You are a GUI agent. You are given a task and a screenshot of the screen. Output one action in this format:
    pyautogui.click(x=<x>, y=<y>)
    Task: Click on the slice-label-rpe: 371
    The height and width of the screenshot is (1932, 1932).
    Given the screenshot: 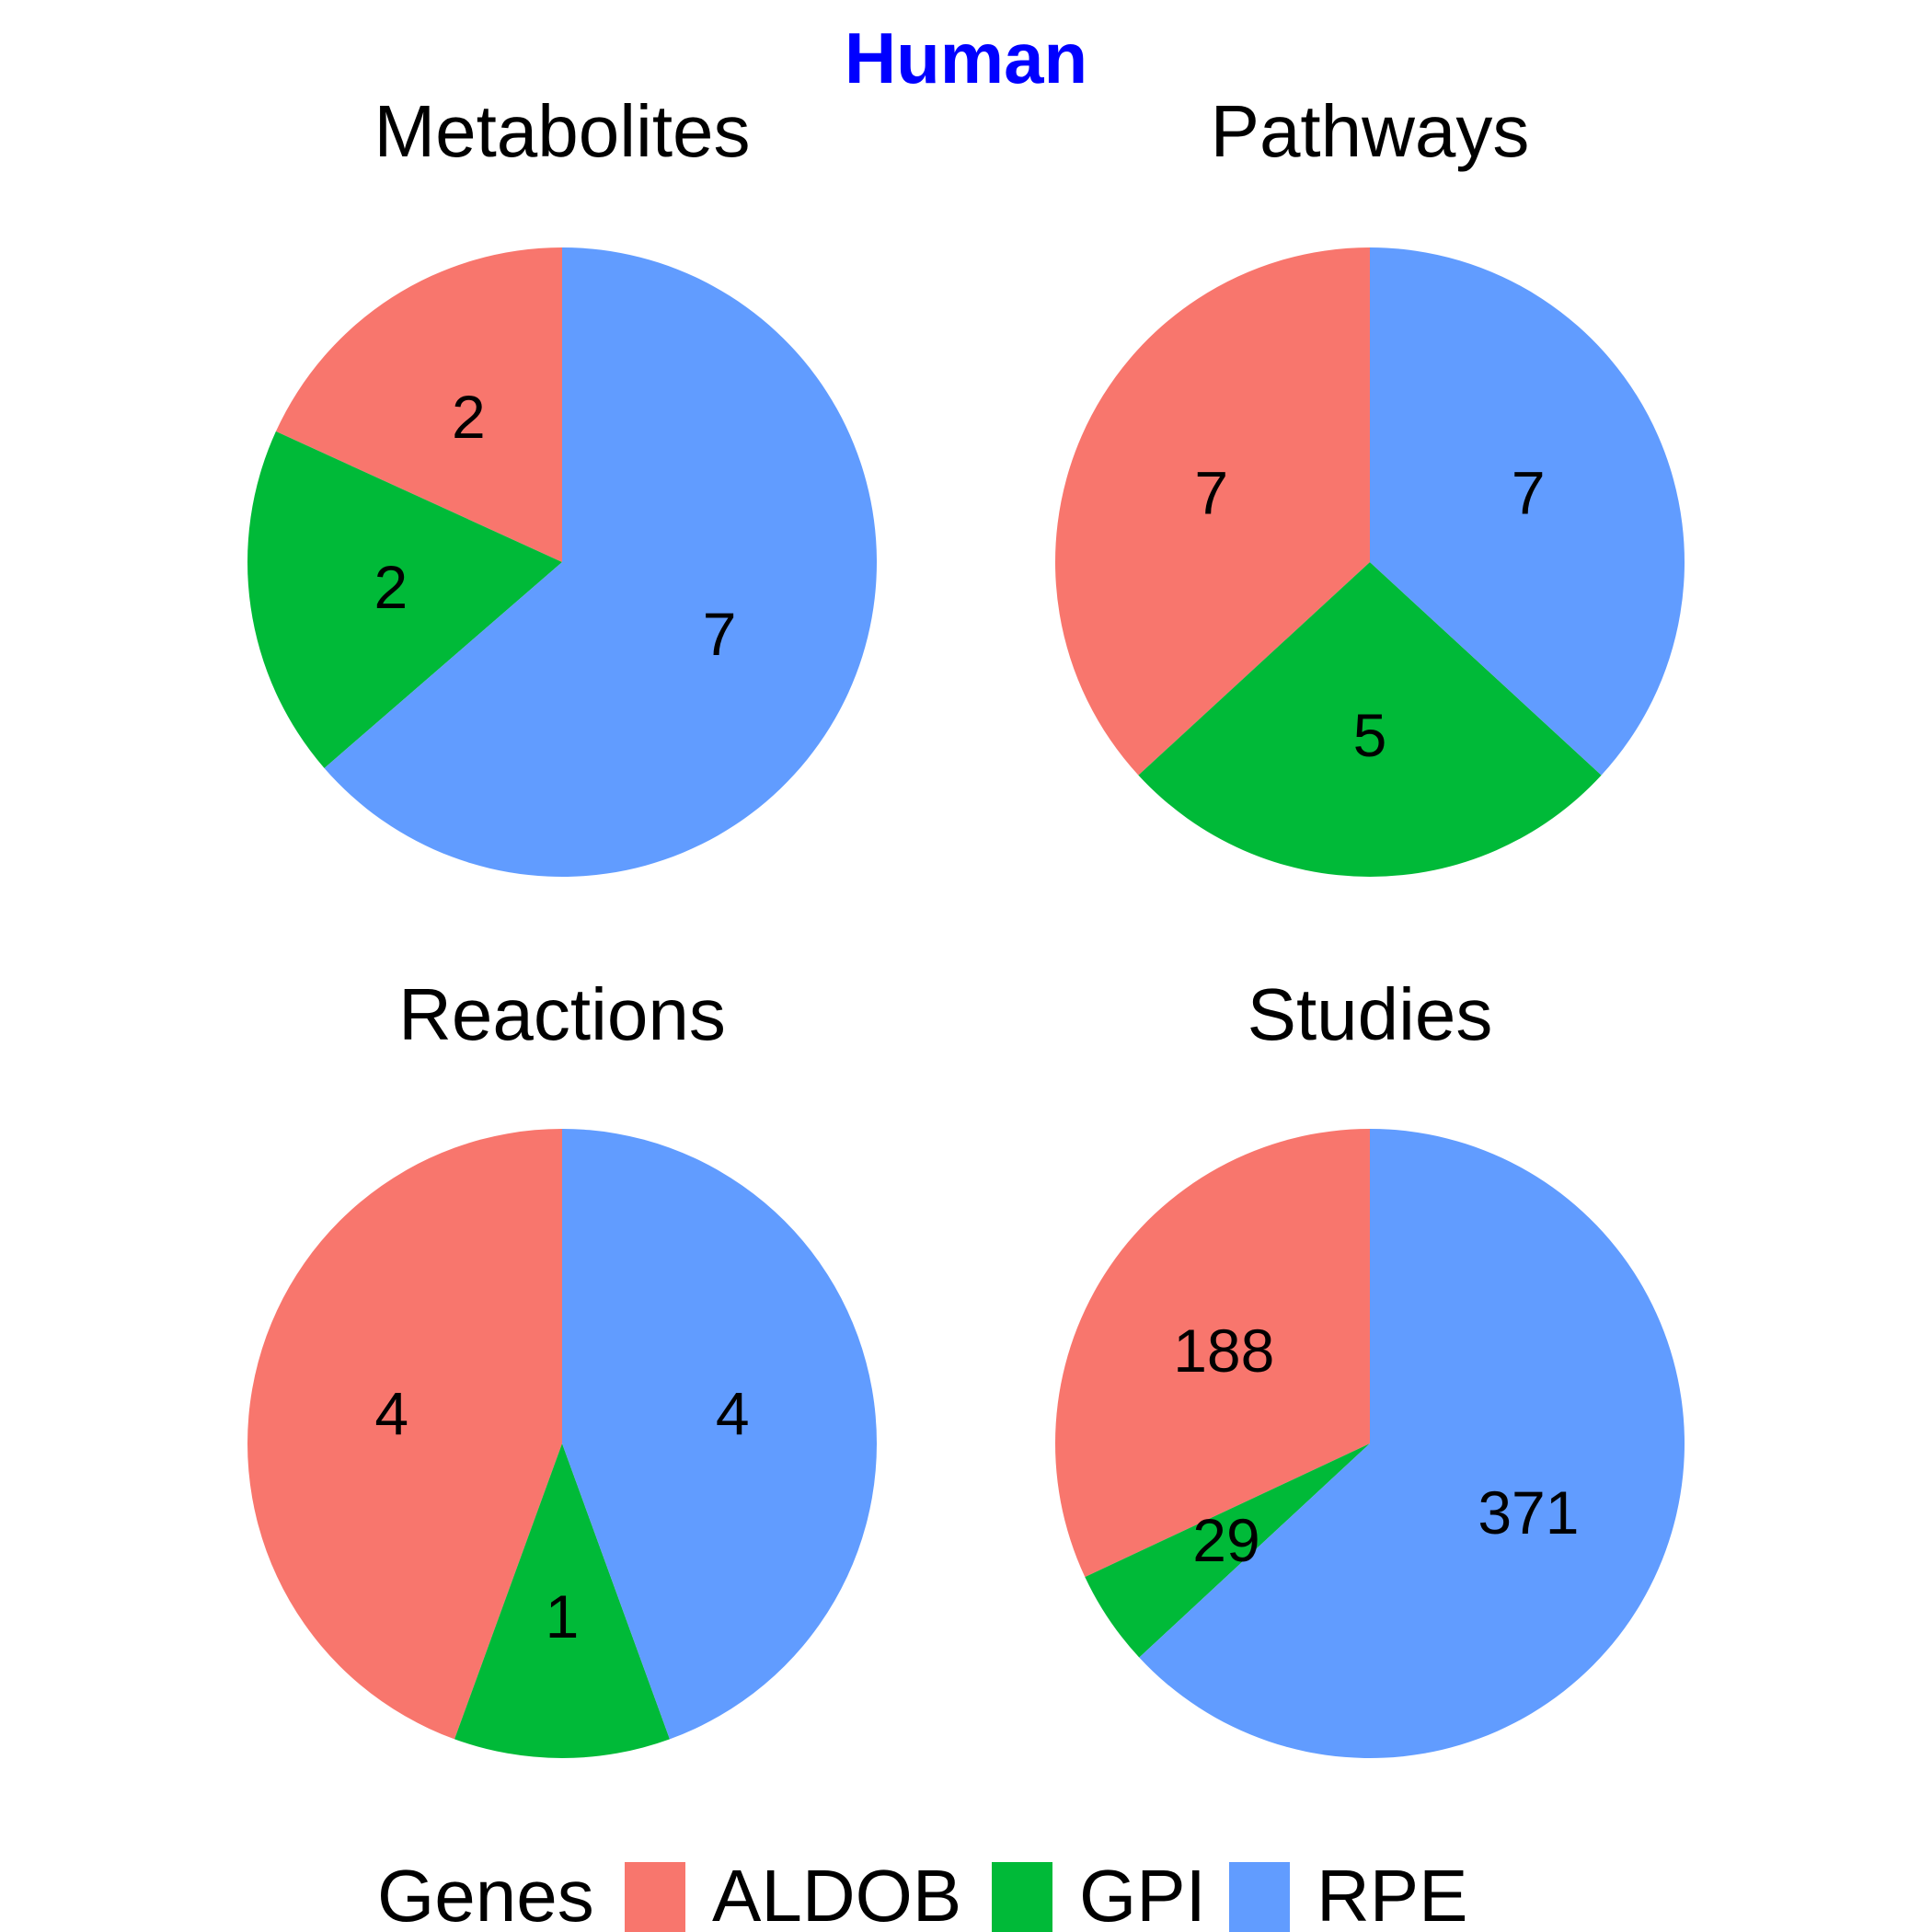 What is the action you would take?
    pyautogui.click(x=1528, y=1512)
    